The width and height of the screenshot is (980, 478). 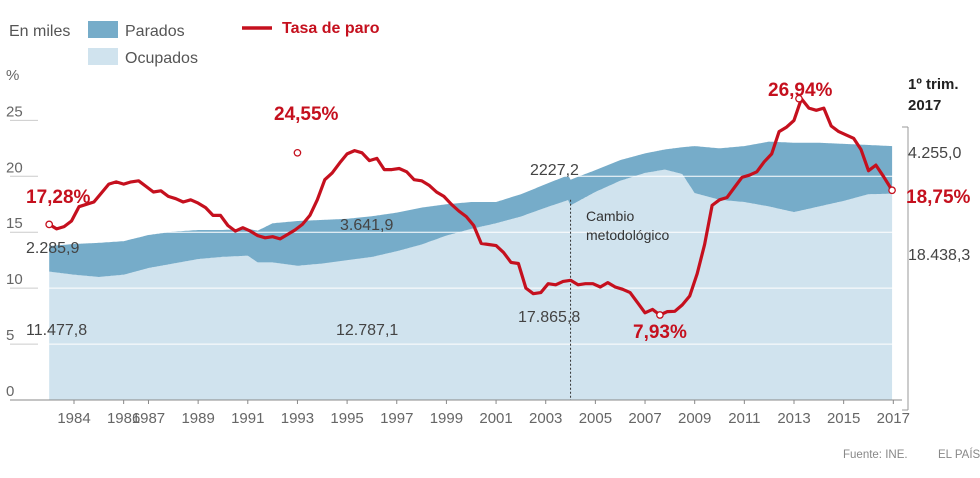 I want to click on y-axis-unit: %, so click(x=12, y=75).